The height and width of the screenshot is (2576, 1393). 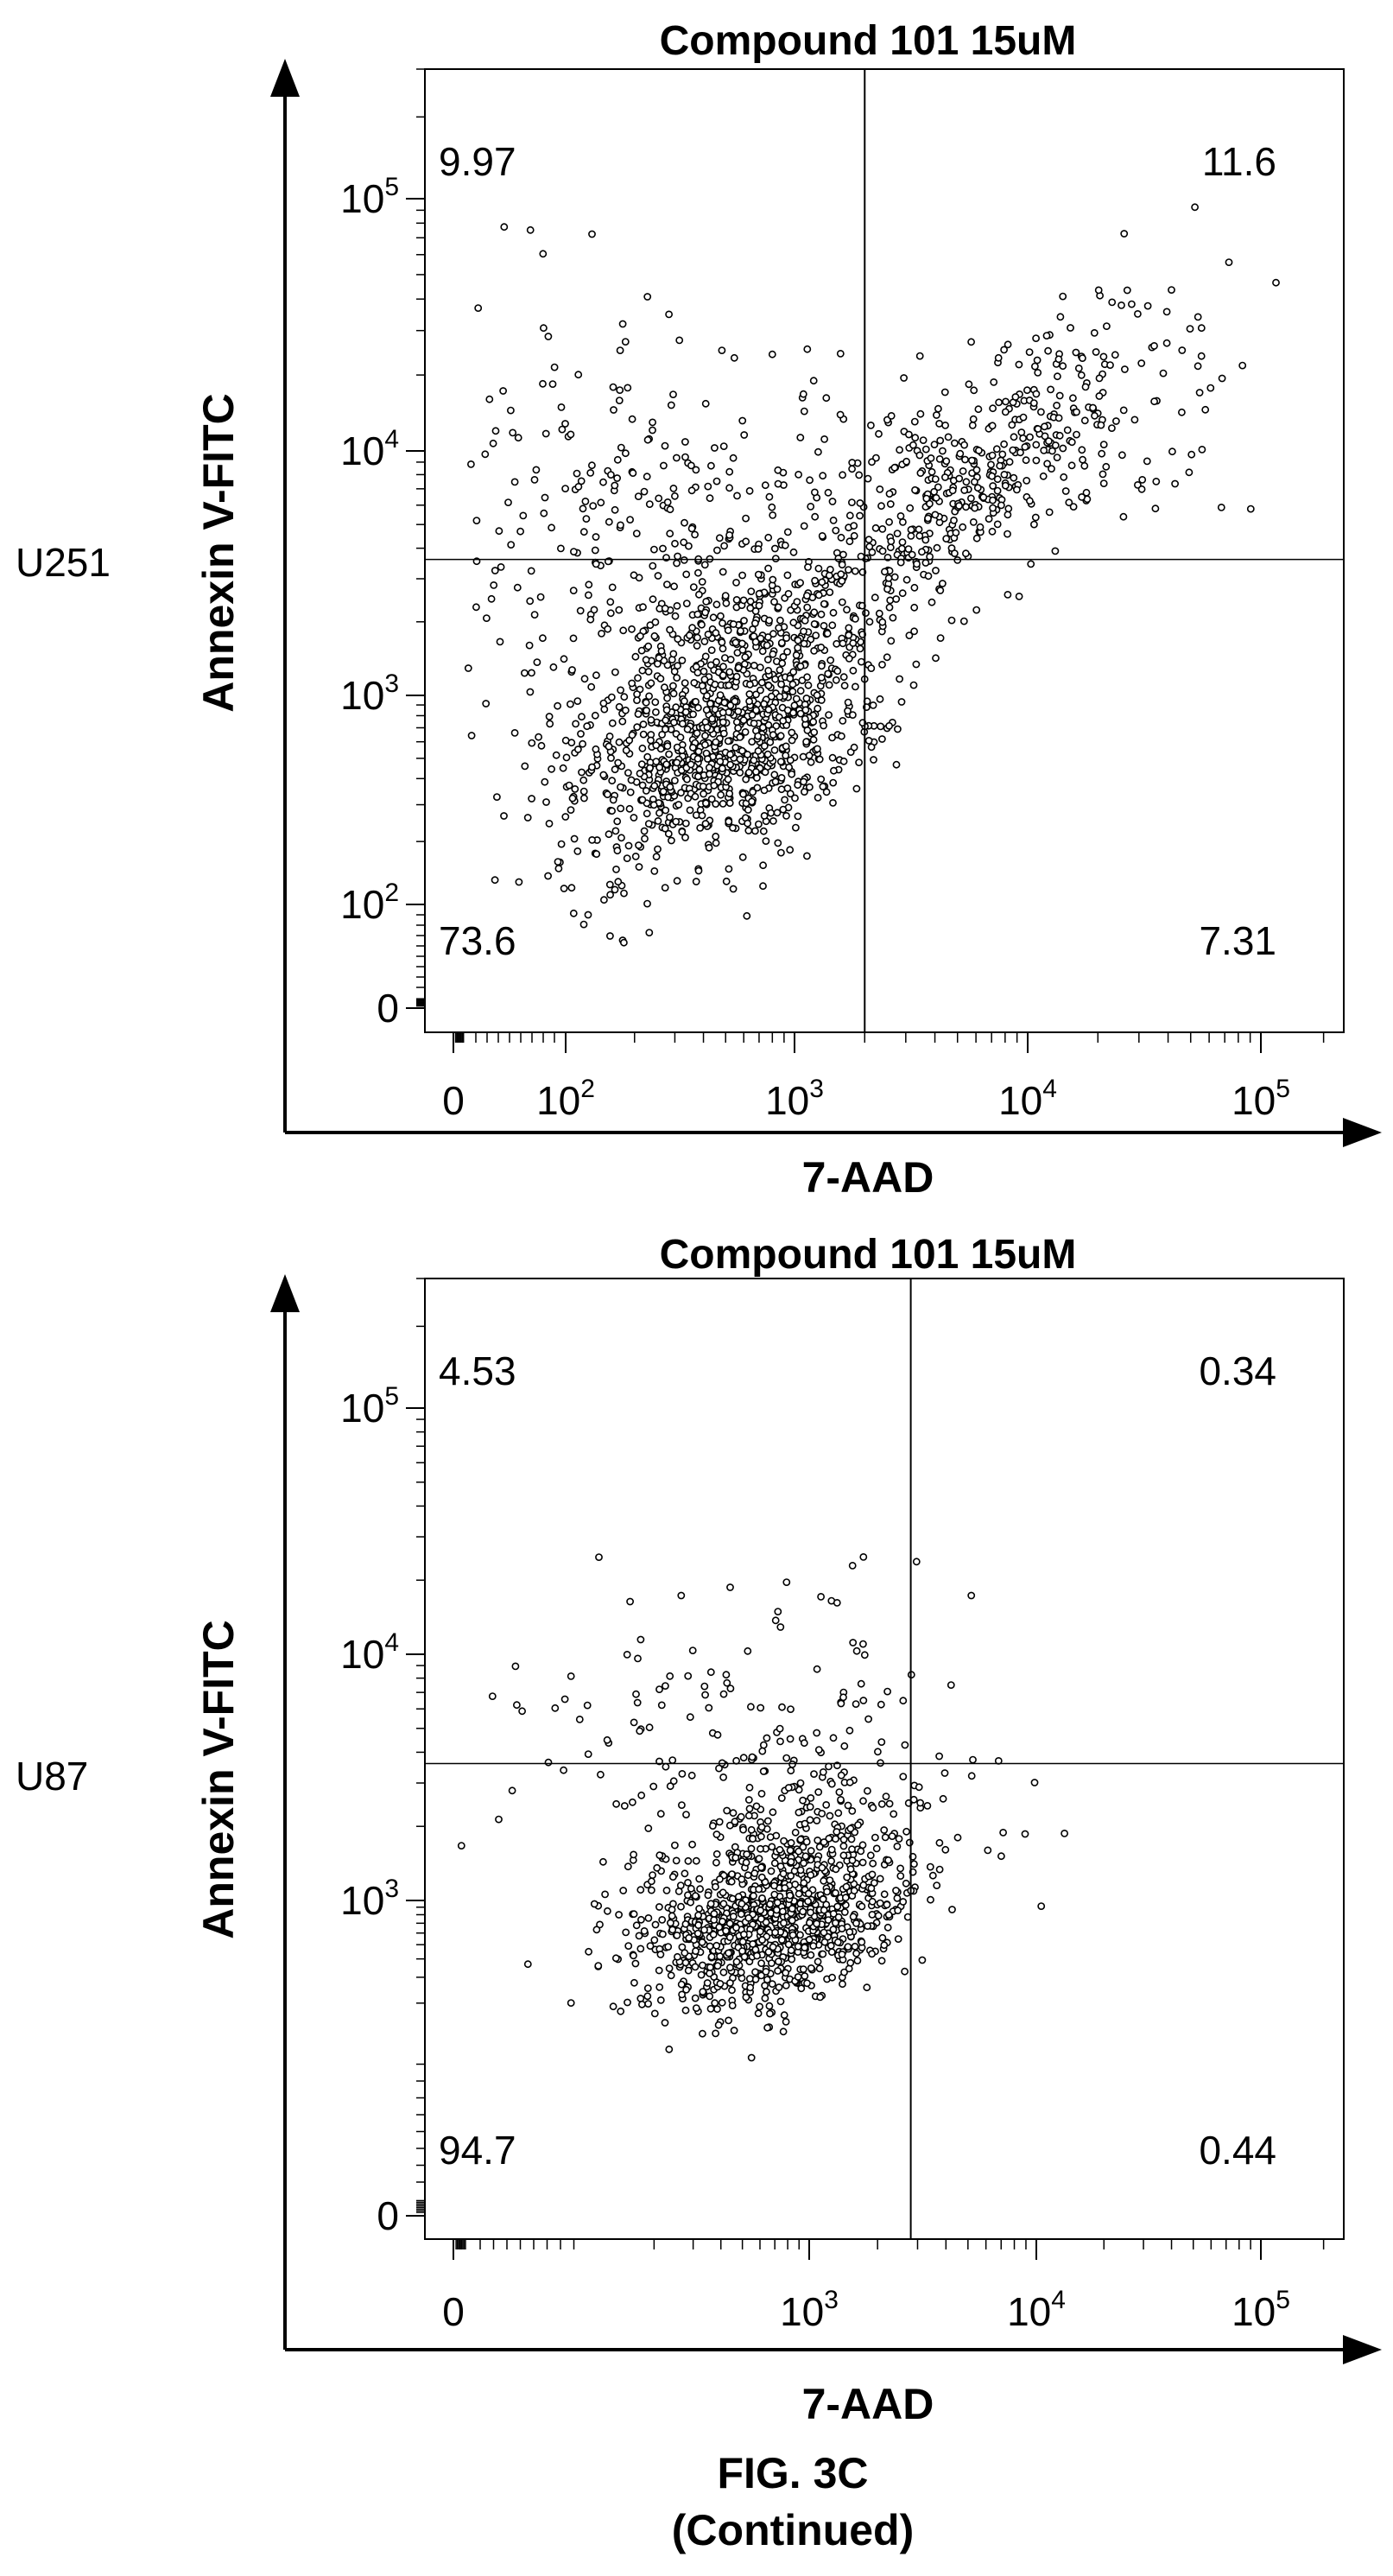 I want to click on x-ticks: 0 103 104 105, so click(x=883, y=2286).